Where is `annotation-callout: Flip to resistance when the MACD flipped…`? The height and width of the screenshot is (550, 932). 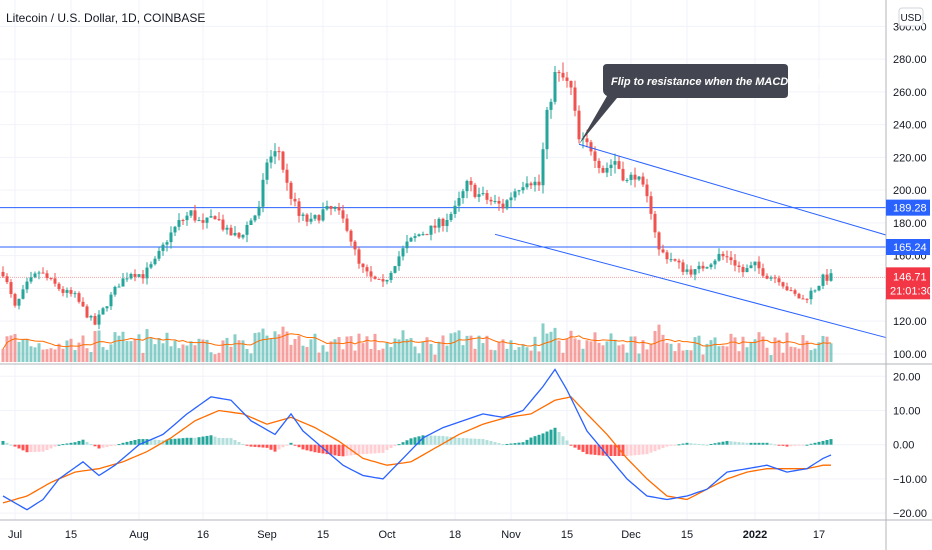 annotation-callout: Flip to resistance when the MACD flipped… is located at coordinates (704, 104).